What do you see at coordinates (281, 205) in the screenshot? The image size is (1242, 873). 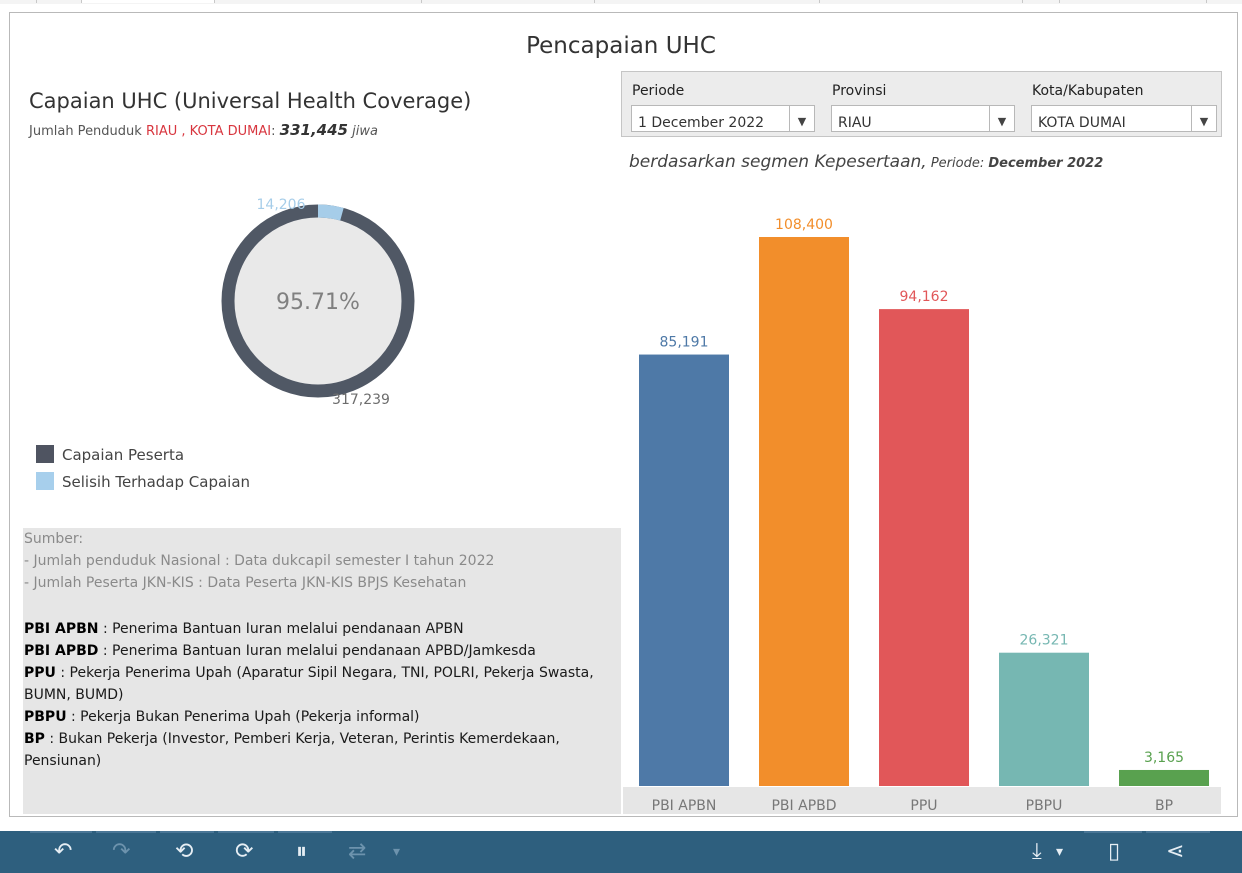 I see `donut-gap-label: 14,206` at bounding box center [281, 205].